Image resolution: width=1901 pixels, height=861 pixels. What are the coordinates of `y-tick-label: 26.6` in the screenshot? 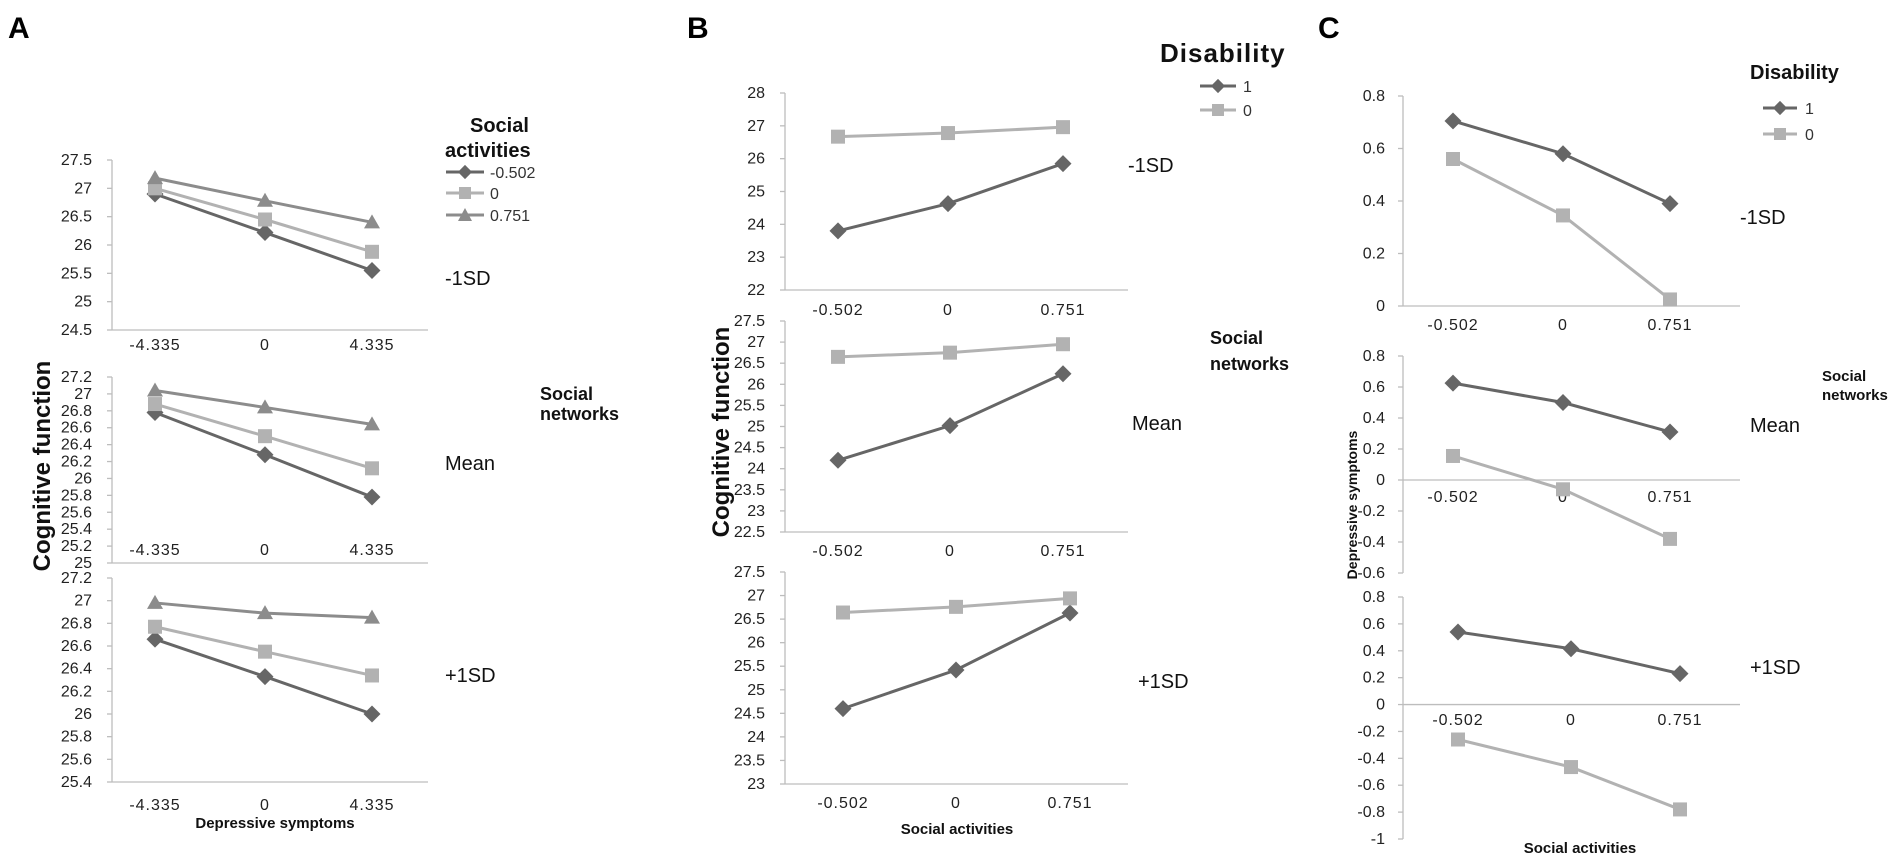 It's located at (76, 646).